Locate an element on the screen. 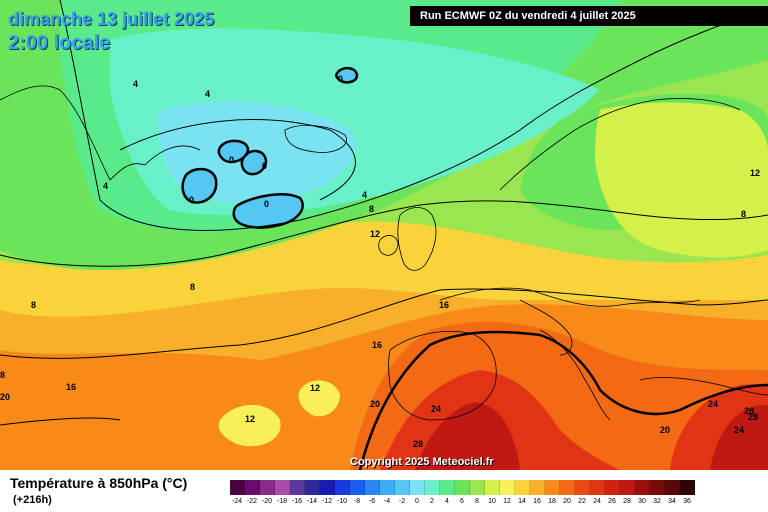  legend-label: 16 is located at coordinates (537, 501).